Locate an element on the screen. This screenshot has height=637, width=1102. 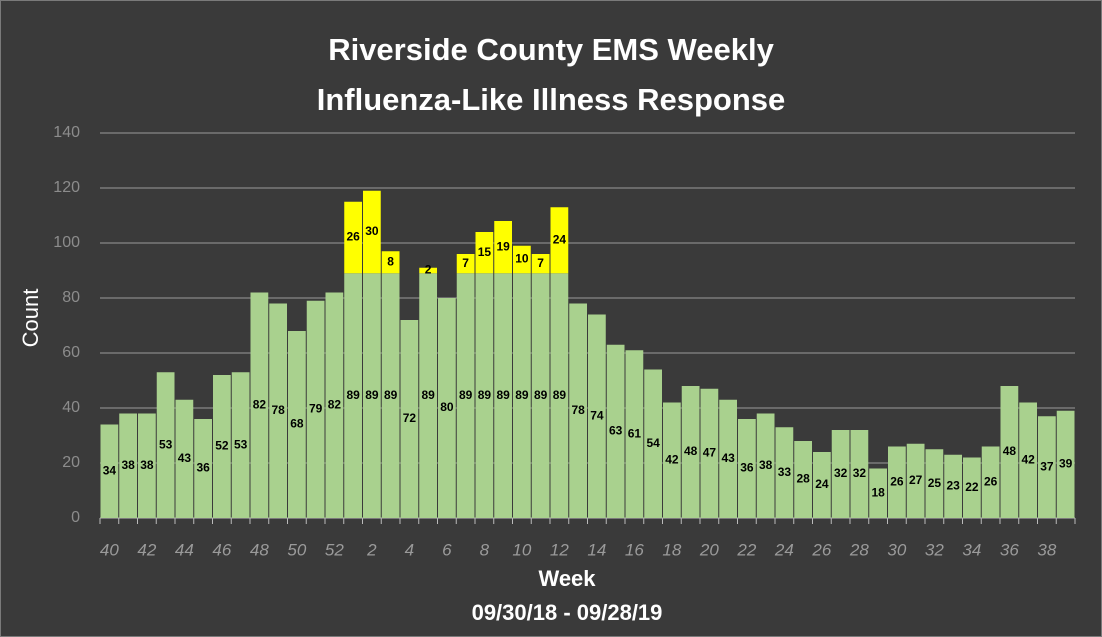
x-tick-label: 38 is located at coordinates (1046, 549).